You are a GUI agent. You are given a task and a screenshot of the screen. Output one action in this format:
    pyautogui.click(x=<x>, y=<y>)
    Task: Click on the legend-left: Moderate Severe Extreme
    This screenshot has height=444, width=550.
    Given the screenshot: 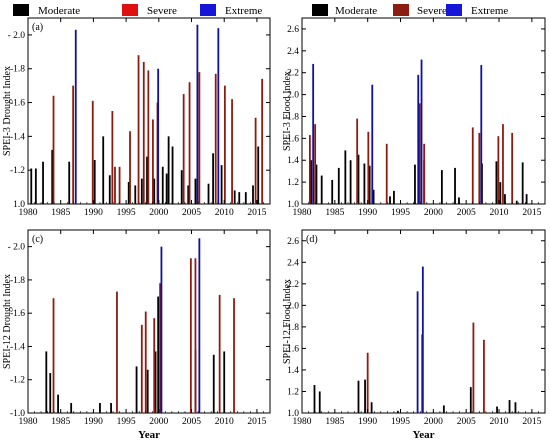 What is the action you would take?
    pyautogui.click(x=137, y=10)
    